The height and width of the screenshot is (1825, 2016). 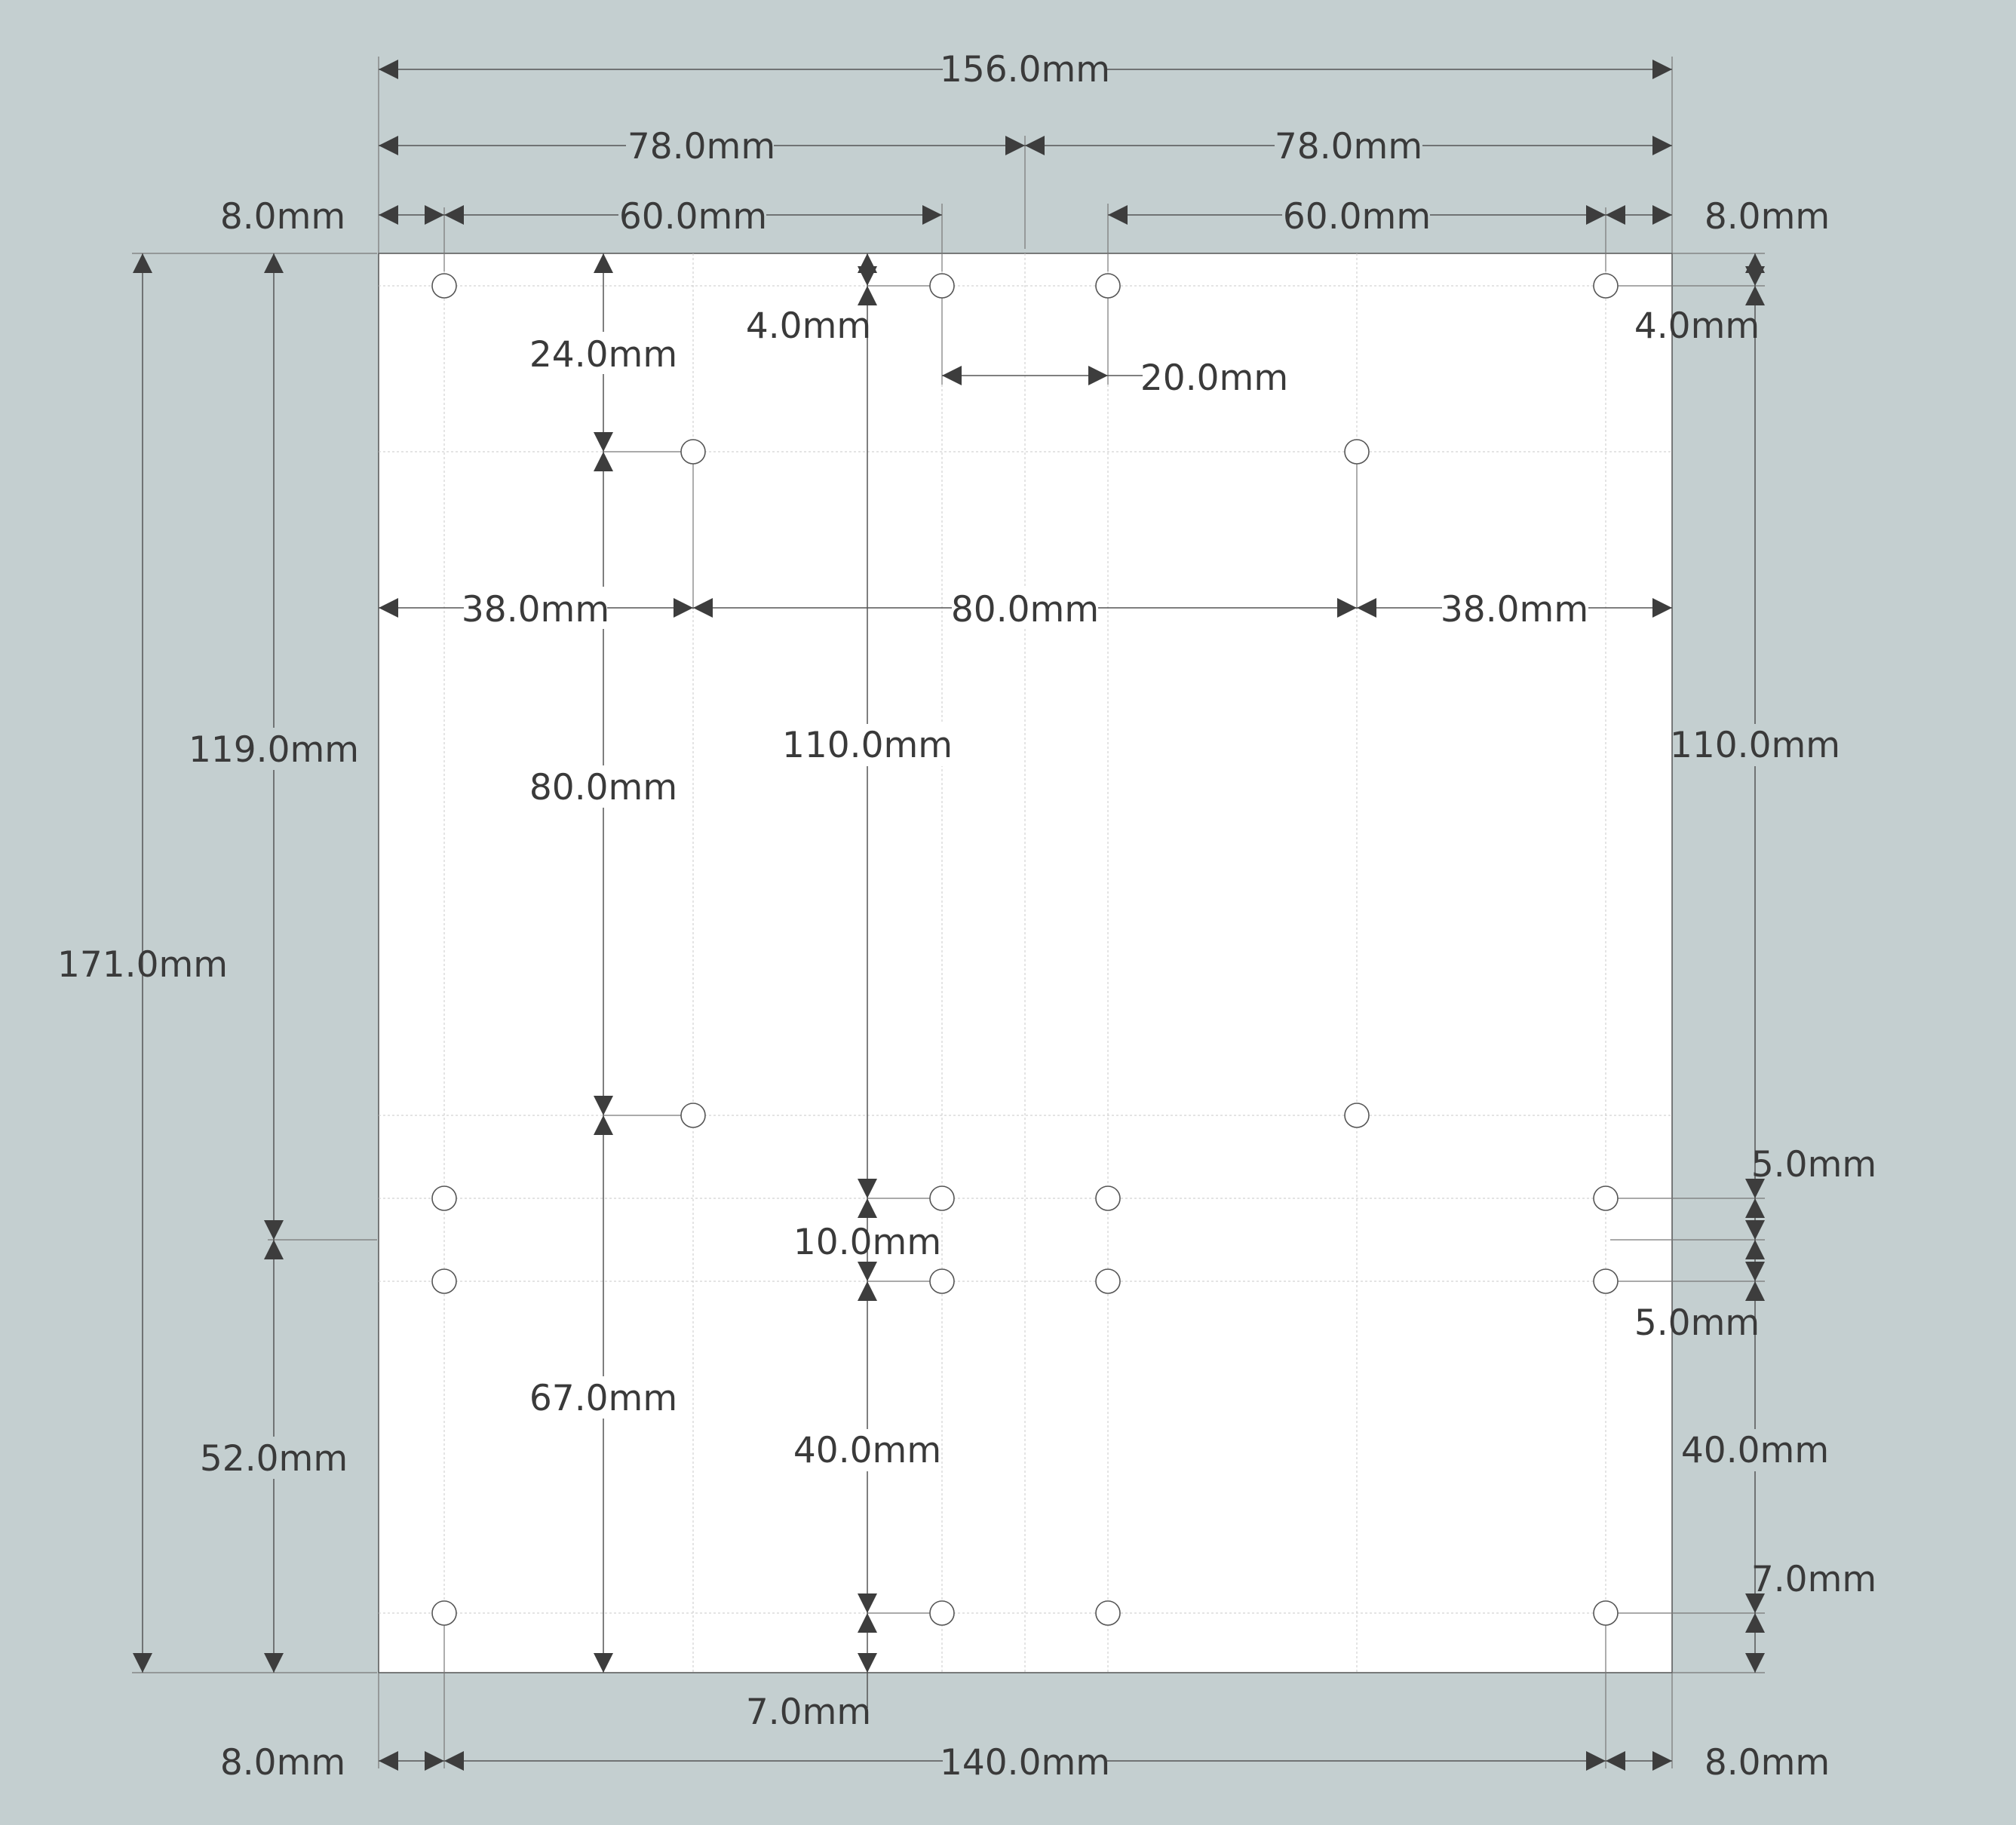 I want to click on label-top-margin-right: 8.0mm, so click(x=1767, y=217).